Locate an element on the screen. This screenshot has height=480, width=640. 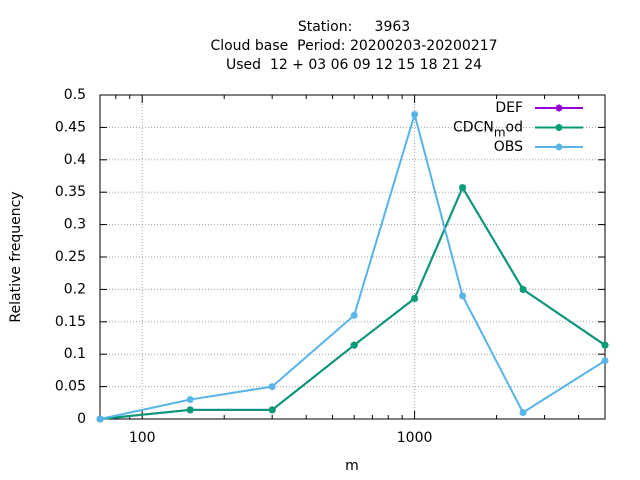
y-axis-label: Relative frequency is located at coordinates (16, 256).